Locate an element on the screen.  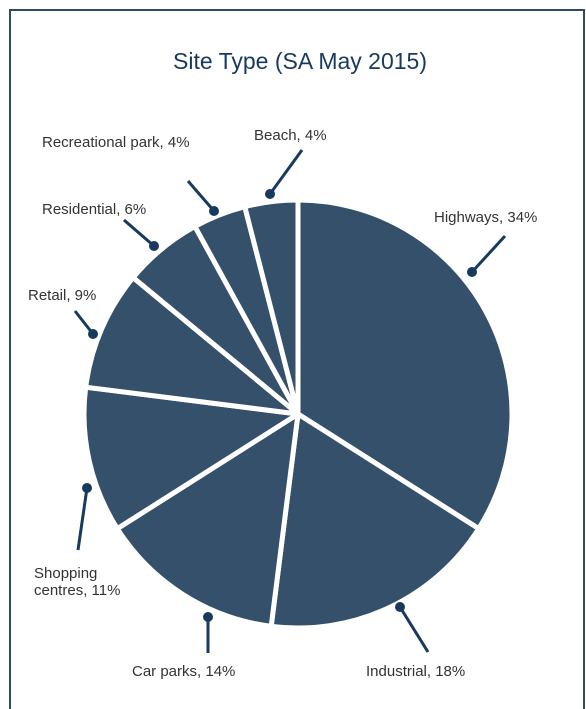
slice-label: Car parks, 14% is located at coordinates (183, 671).